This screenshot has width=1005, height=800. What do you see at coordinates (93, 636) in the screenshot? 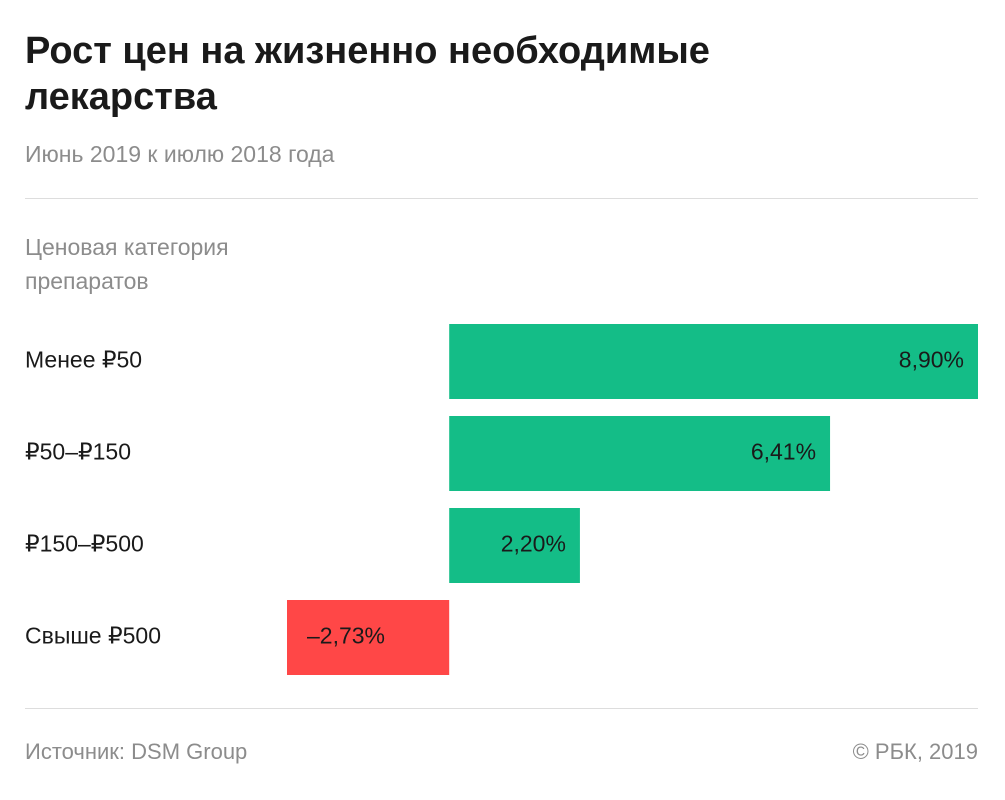
I see `category-label: Свыше ₽500` at bounding box center [93, 636].